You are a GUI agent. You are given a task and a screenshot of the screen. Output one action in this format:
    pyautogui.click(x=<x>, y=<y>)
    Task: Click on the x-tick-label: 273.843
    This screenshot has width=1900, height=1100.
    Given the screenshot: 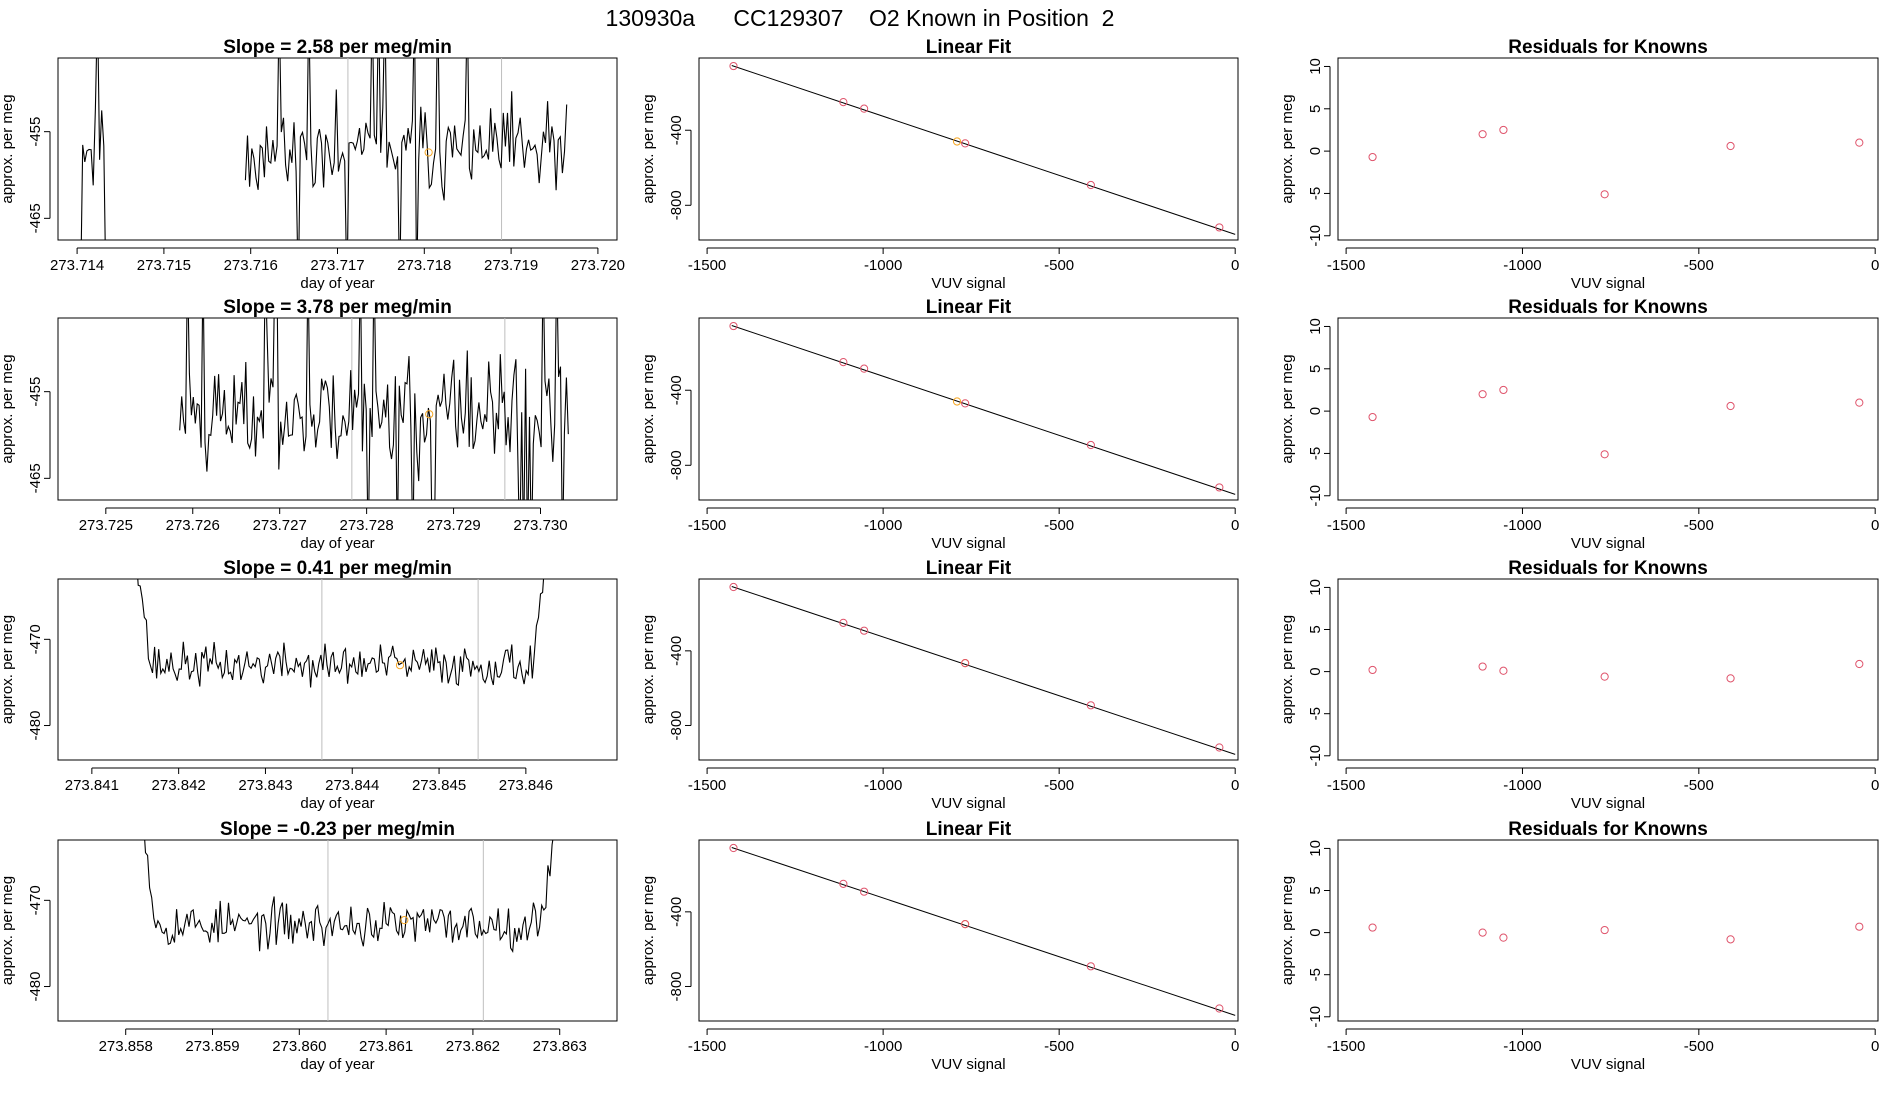 What is the action you would take?
    pyautogui.click(x=265, y=785)
    